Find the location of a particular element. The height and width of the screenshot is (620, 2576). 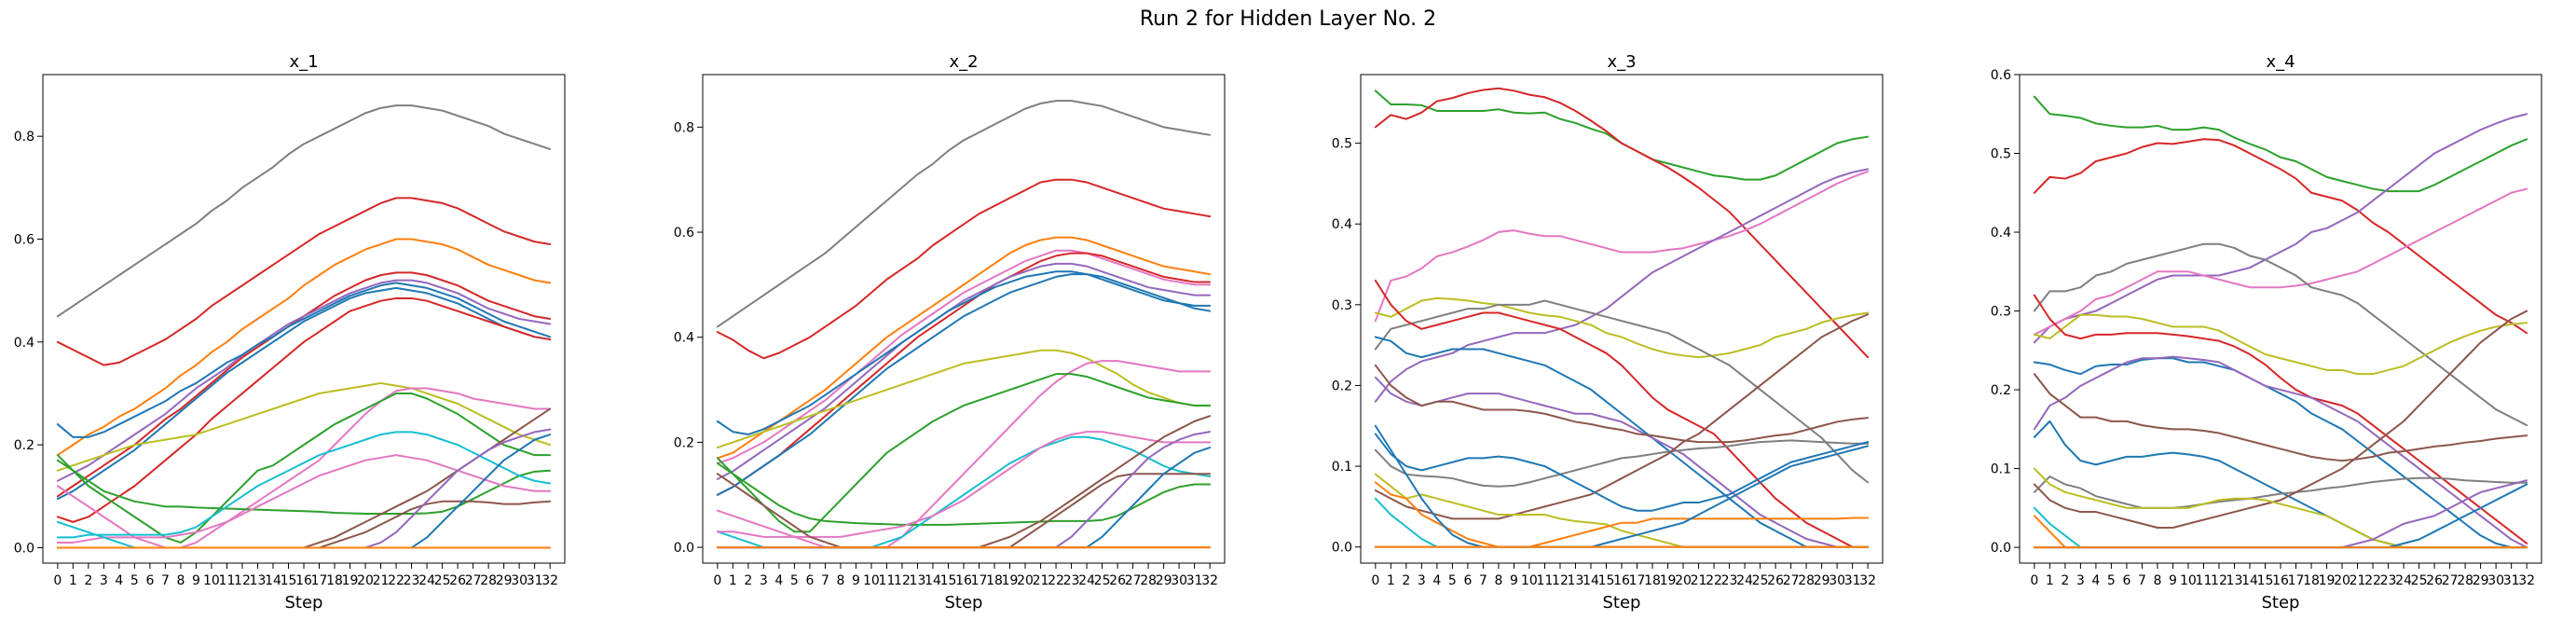

x-tick-label: 6 is located at coordinates (2126, 580).